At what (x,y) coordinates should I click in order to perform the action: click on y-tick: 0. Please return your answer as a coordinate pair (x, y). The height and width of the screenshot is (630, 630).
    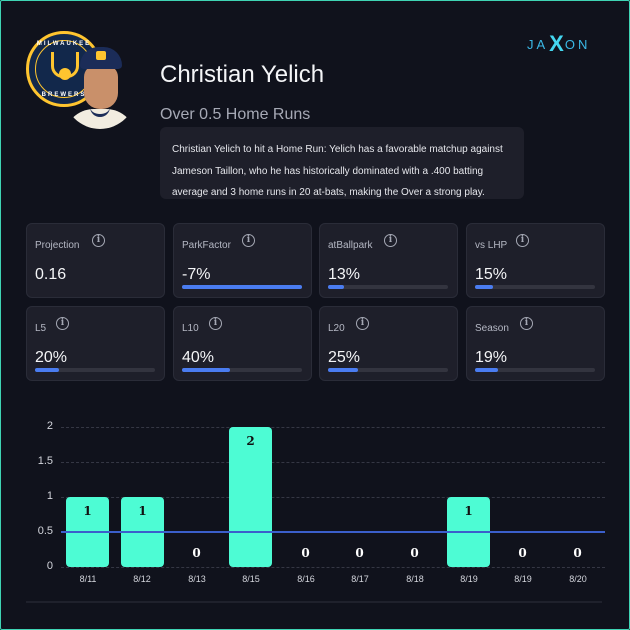
    Looking at the image, I should click on (49, 566).